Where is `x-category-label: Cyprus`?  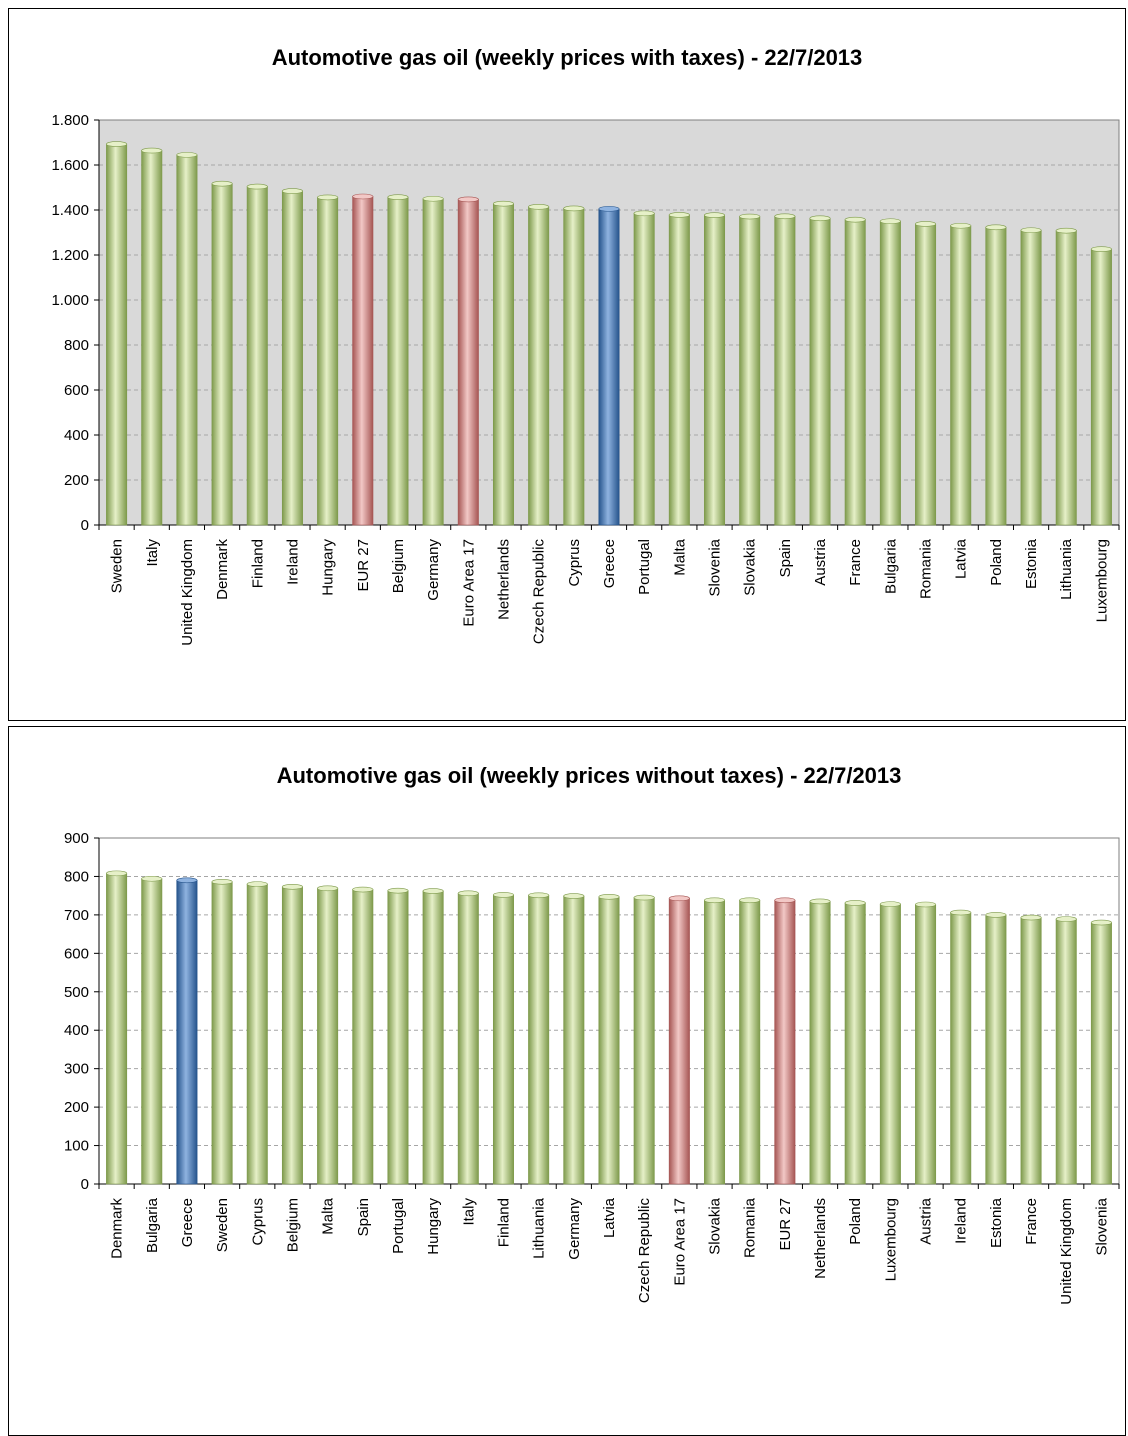
x-category-label: Cyprus is located at coordinates (574, 563).